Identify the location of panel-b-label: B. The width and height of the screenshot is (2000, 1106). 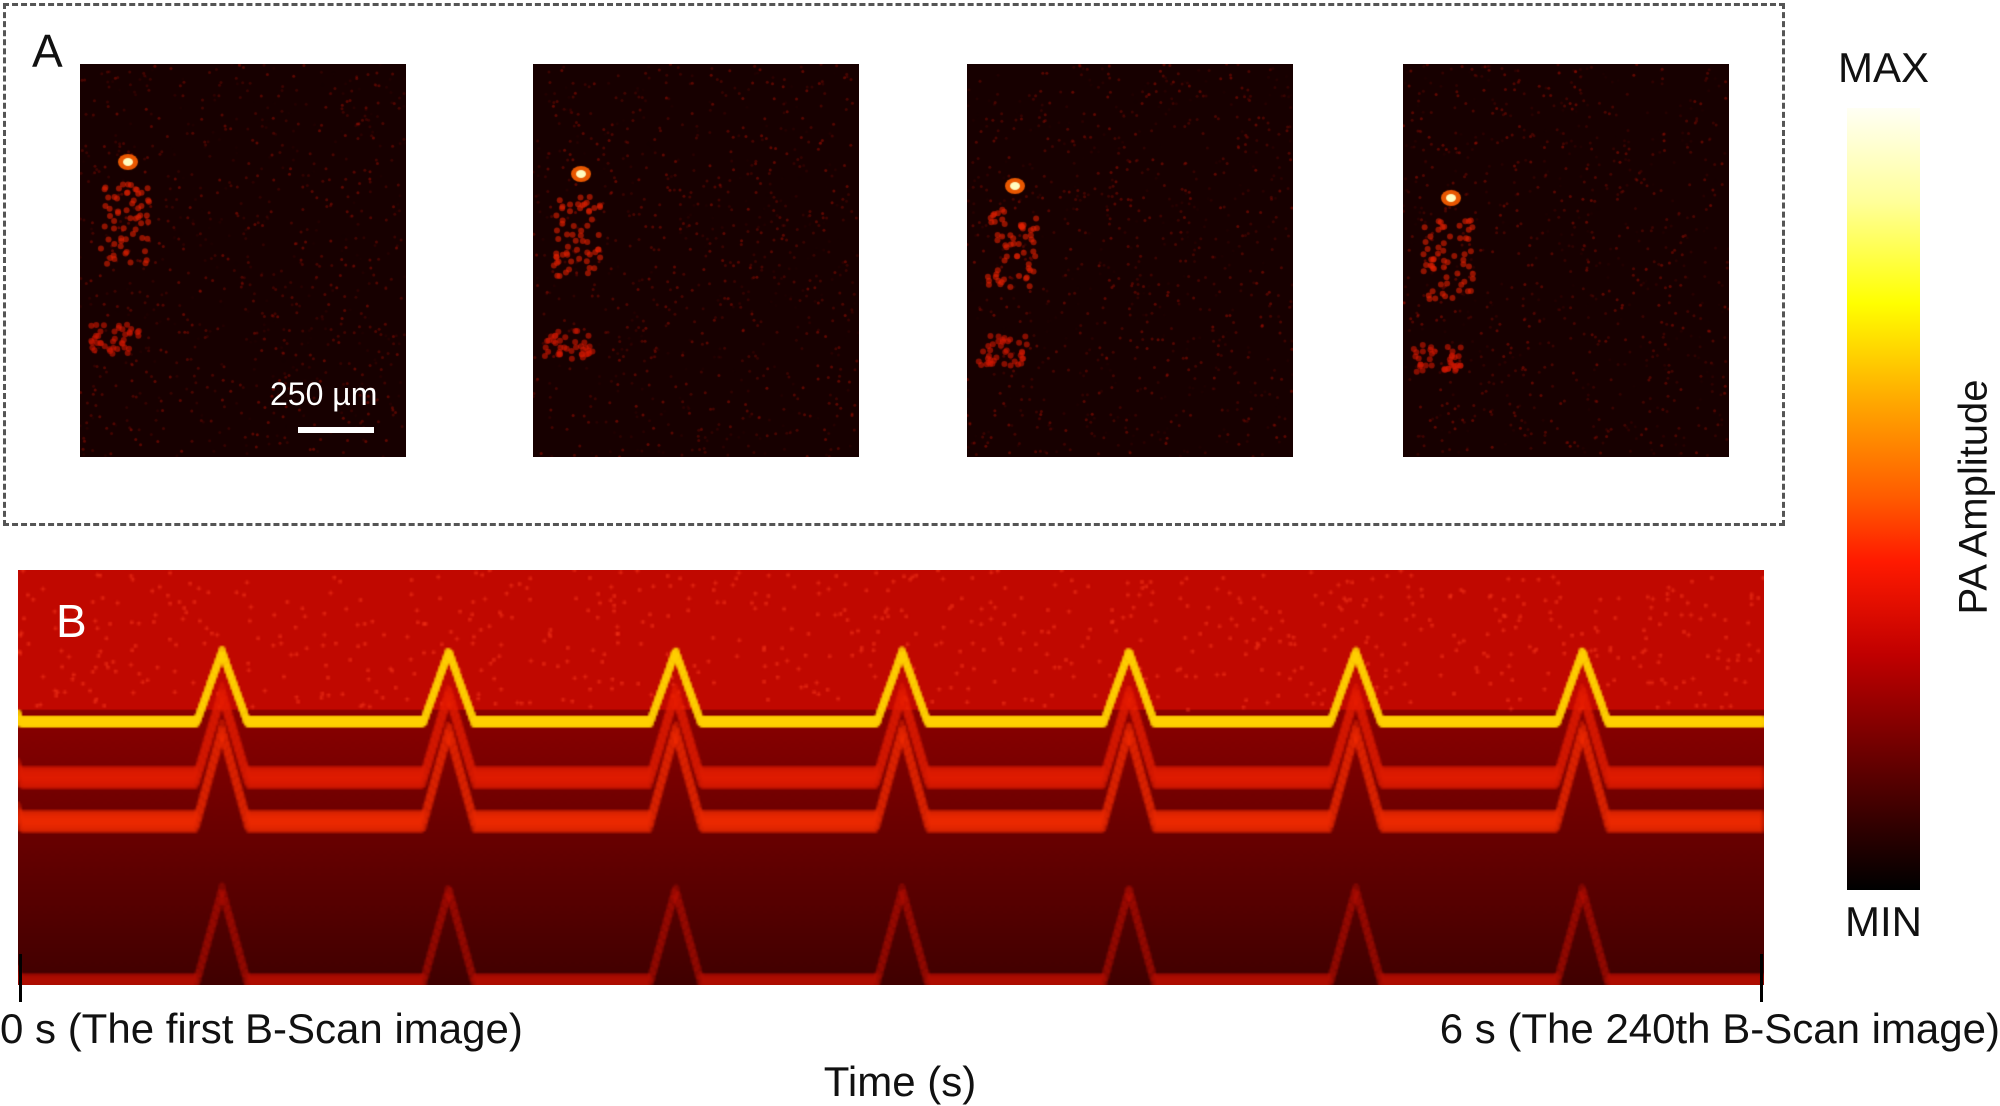
(71, 621).